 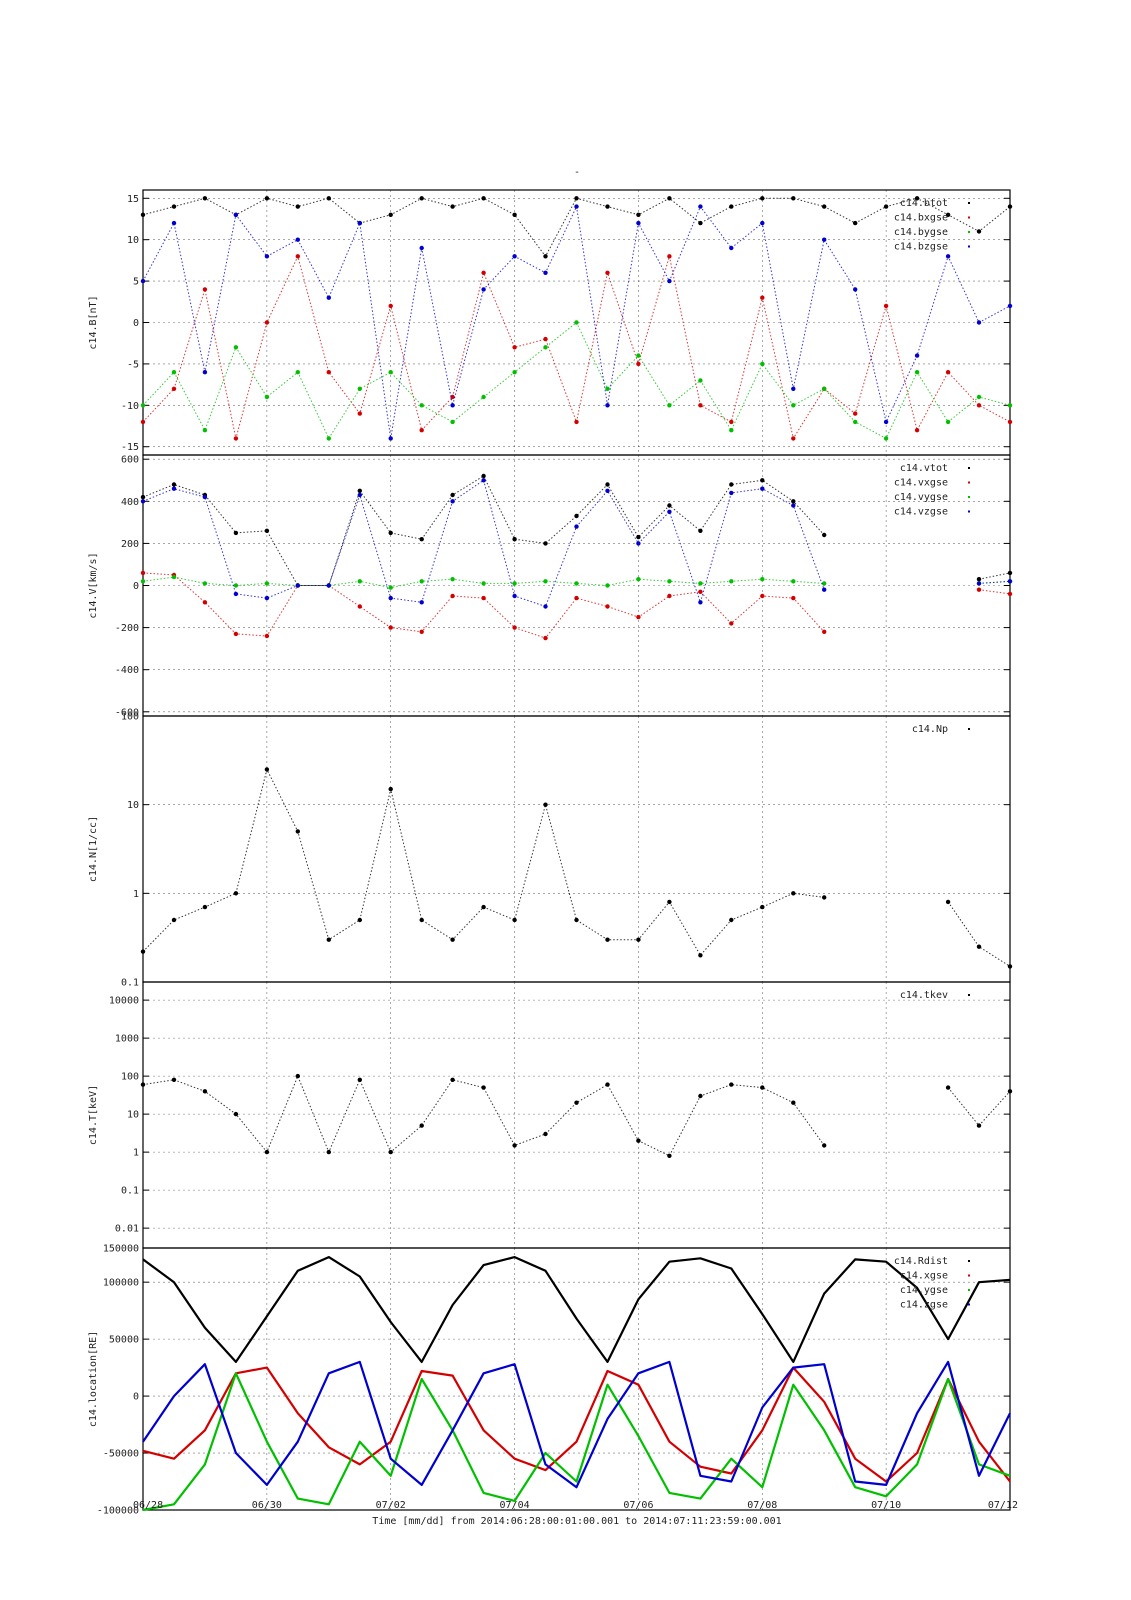 What do you see at coordinates (136, 894) in the screenshot?
I see `y-tick-label: 1` at bounding box center [136, 894].